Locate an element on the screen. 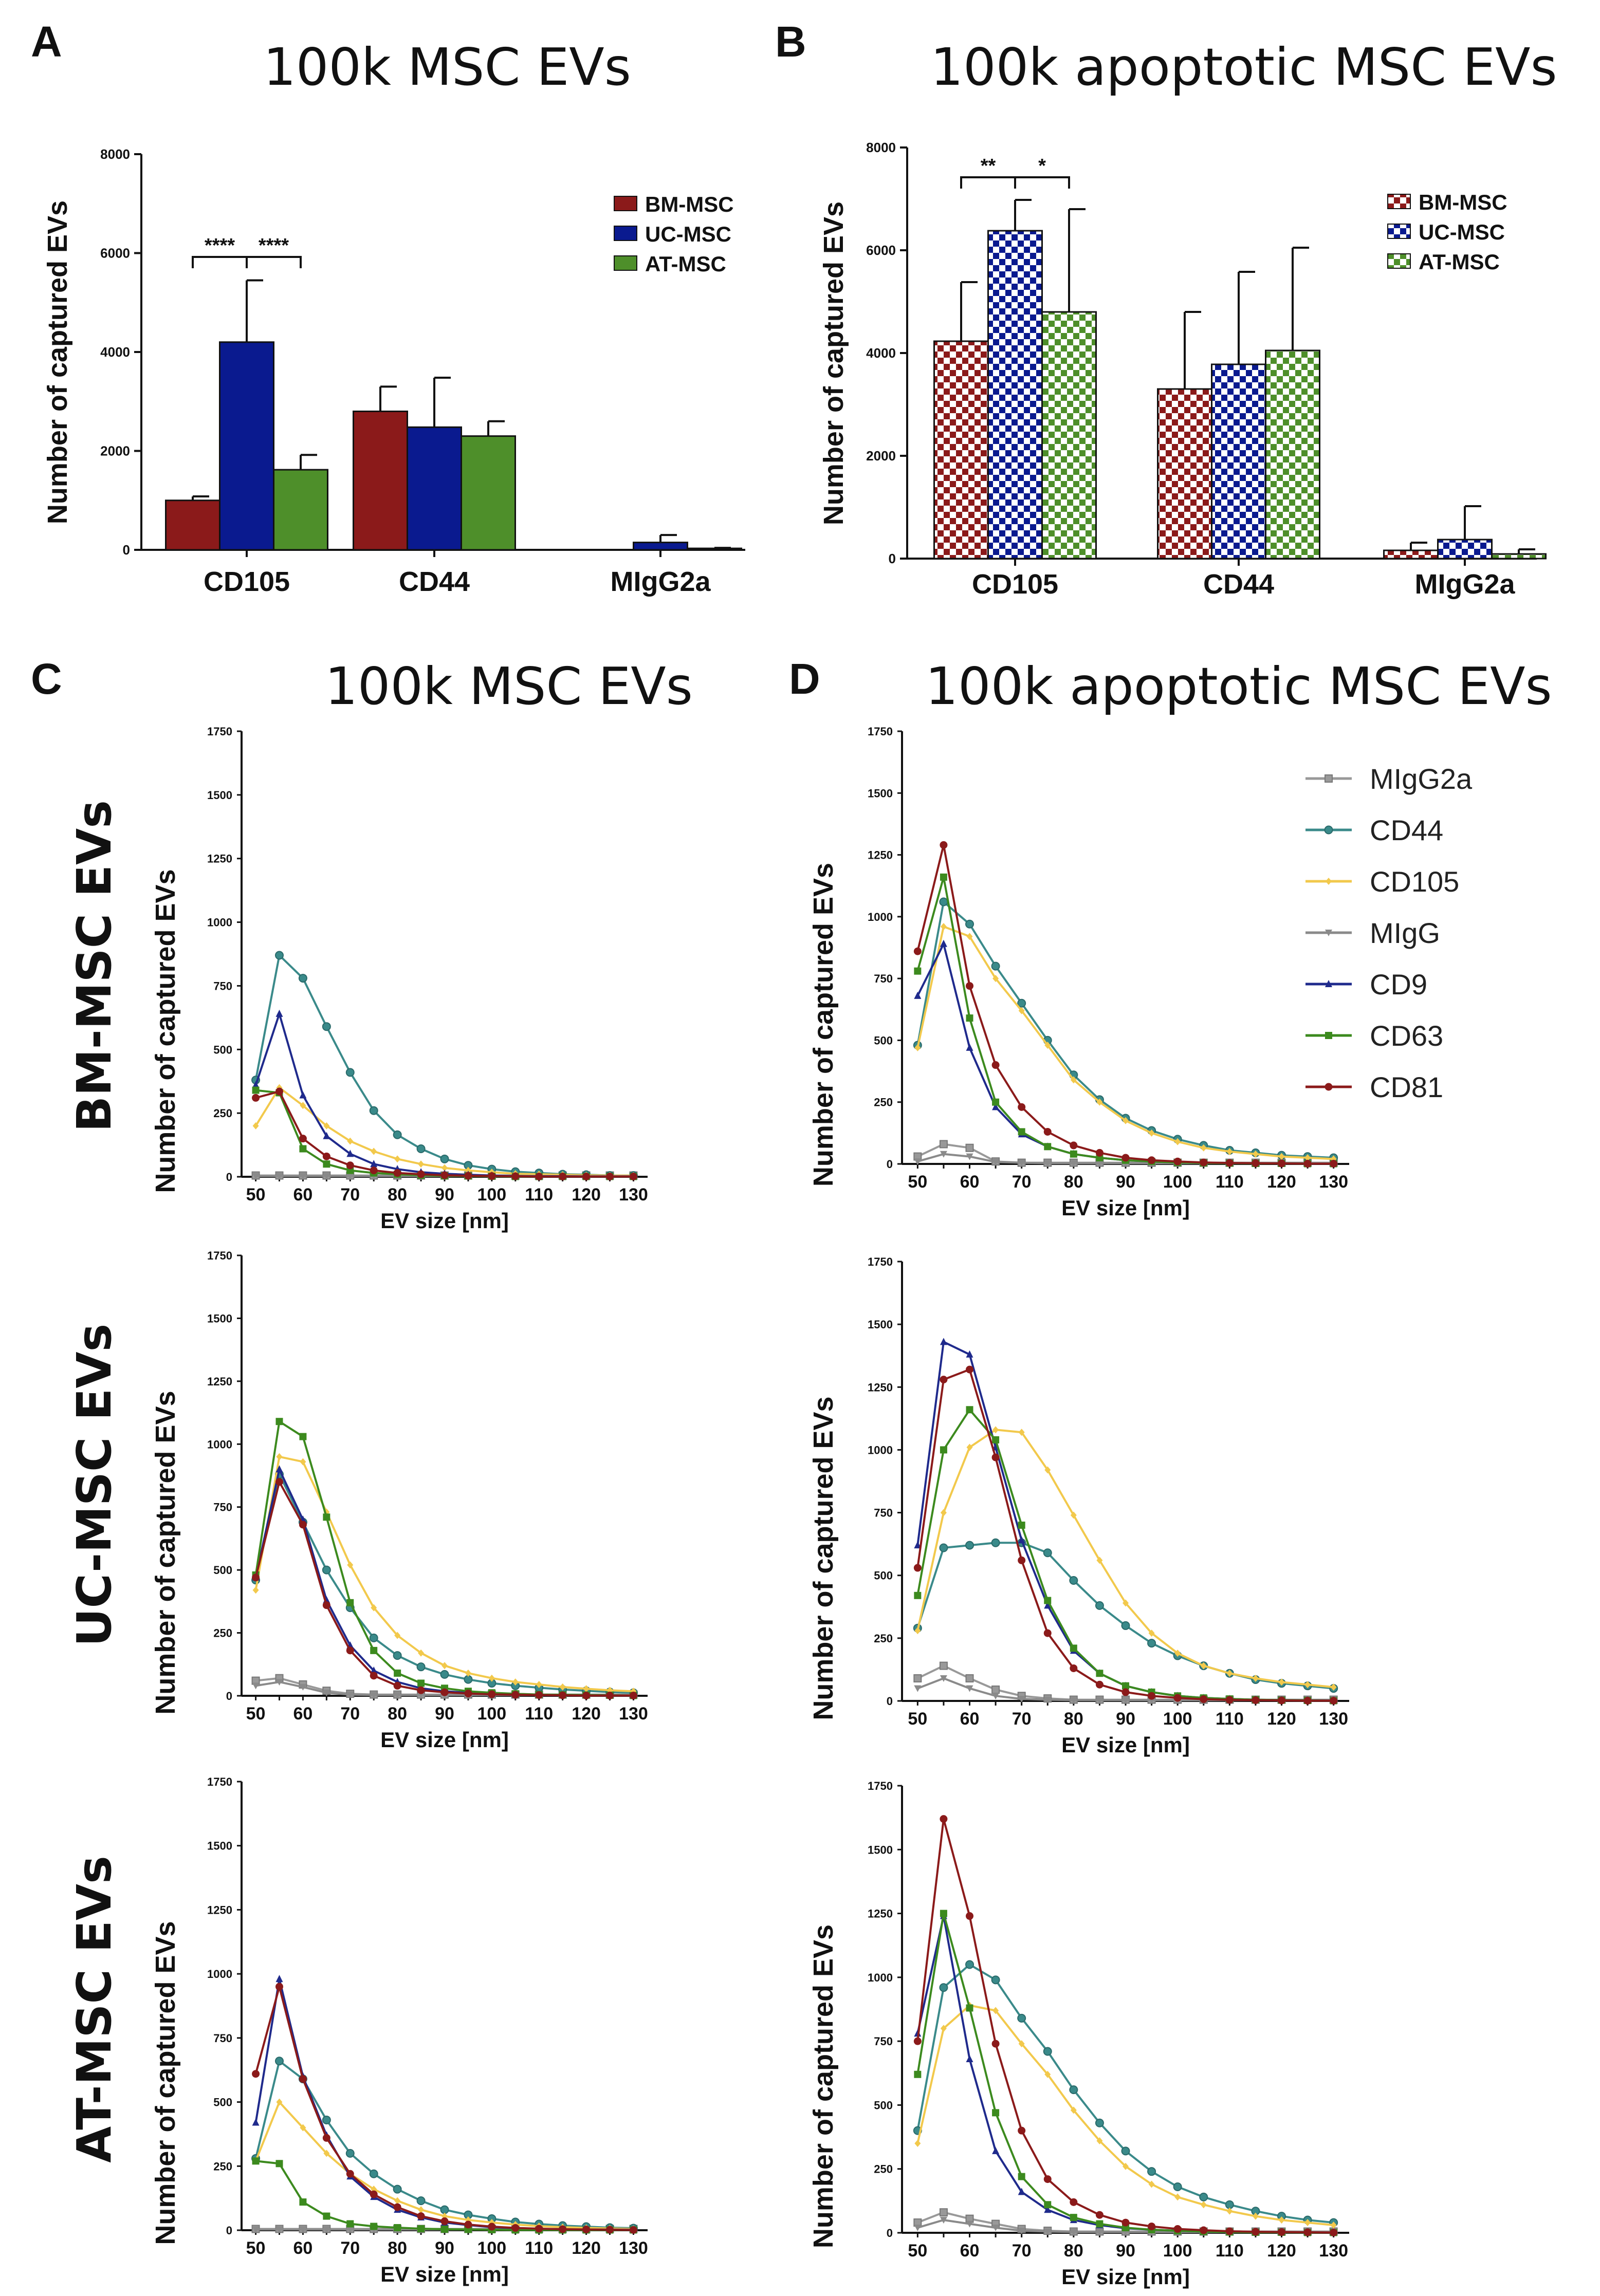 This screenshot has height=2296, width=1600. category-label: CD44 is located at coordinates (434, 582).